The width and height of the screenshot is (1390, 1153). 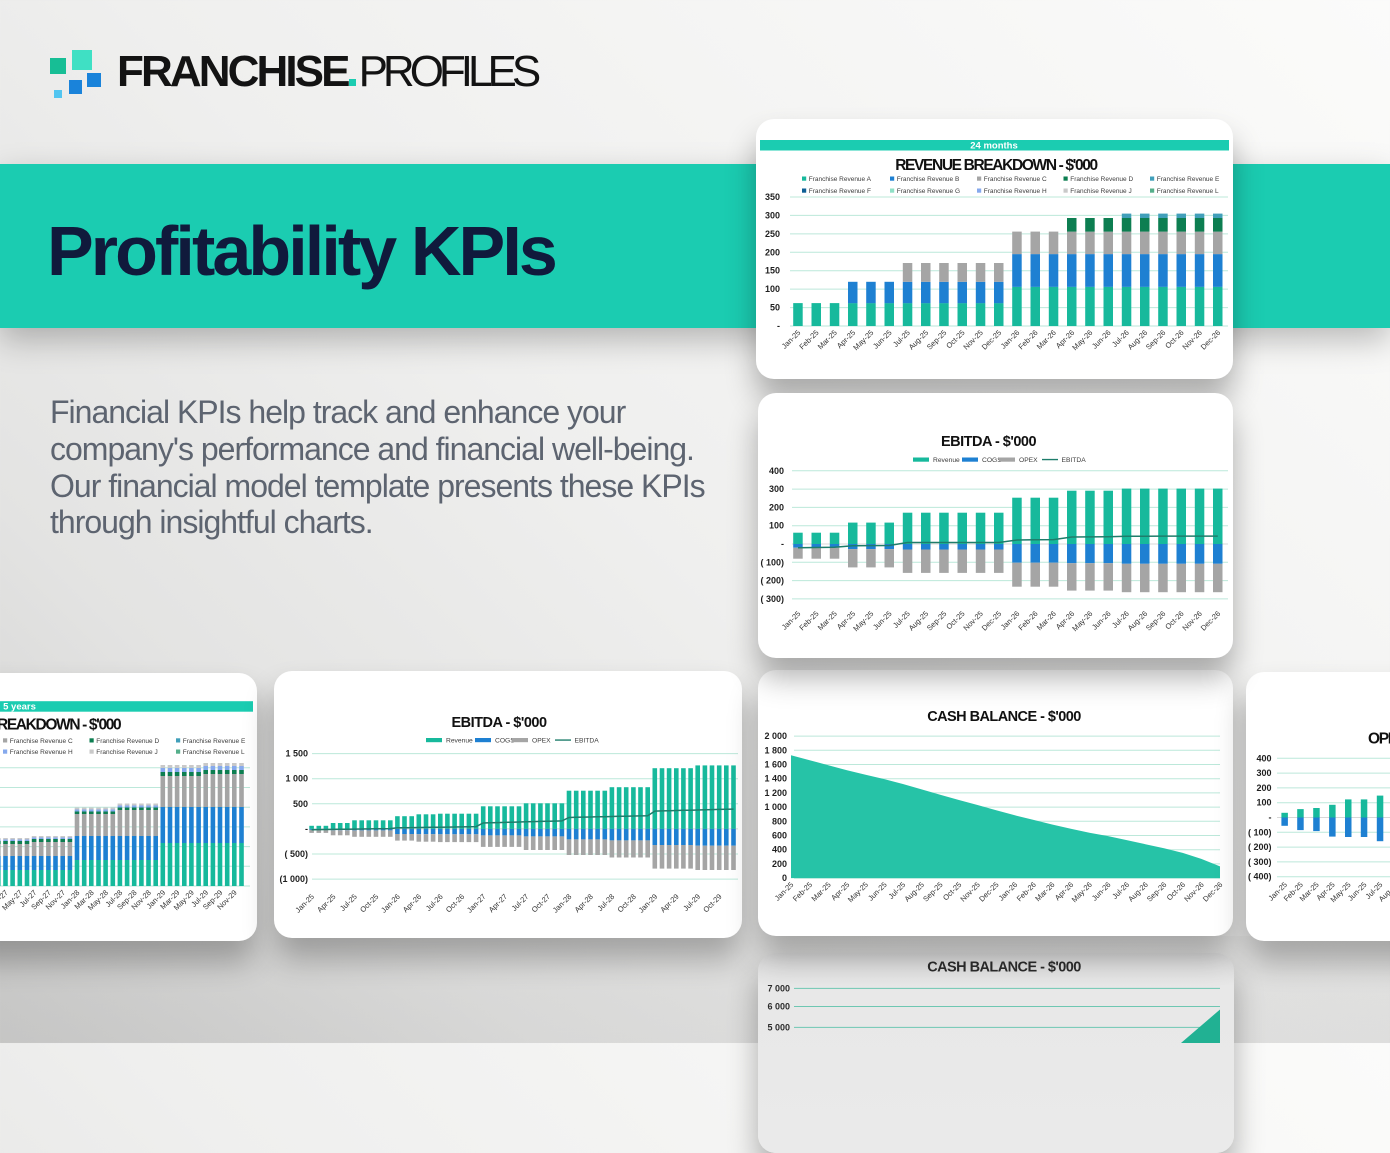 I want to click on svg-text: Franchise Revenue H, so click(x=41, y=752).